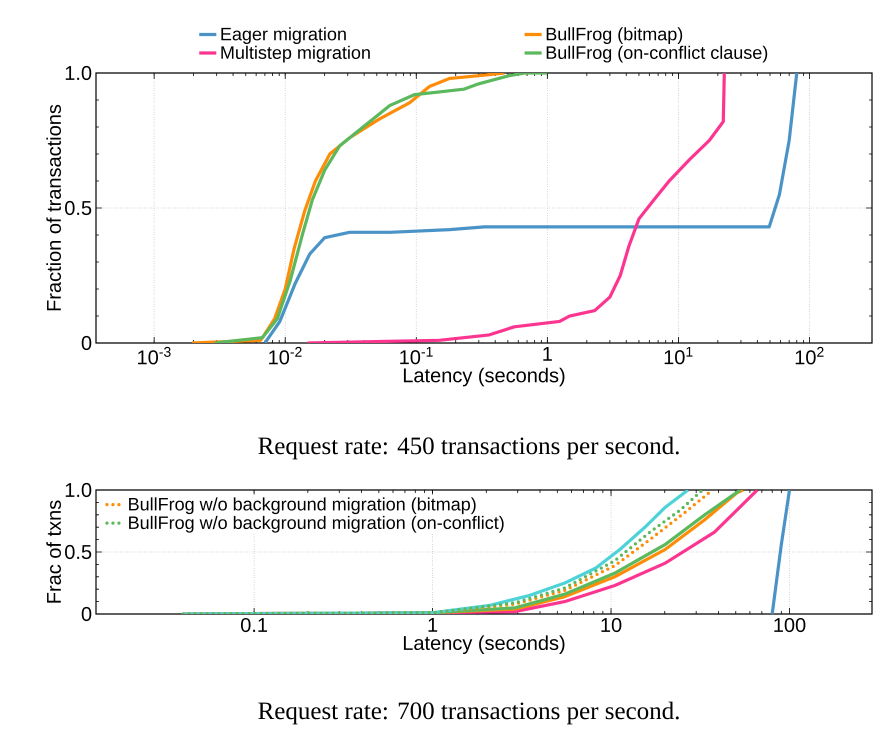 The image size is (875, 734). What do you see at coordinates (285, 355) in the screenshot?
I see `x-tick-label: 10$^{-2}$` at bounding box center [285, 355].